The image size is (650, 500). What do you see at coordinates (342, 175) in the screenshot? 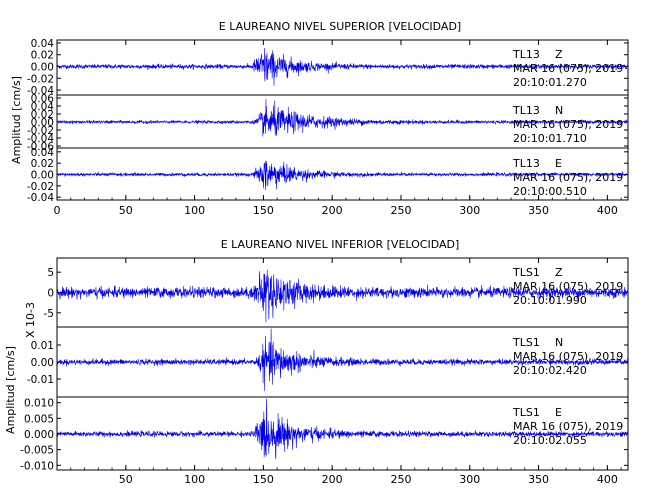
I see `waveform-TL13-E` at bounding box center [342, 175].